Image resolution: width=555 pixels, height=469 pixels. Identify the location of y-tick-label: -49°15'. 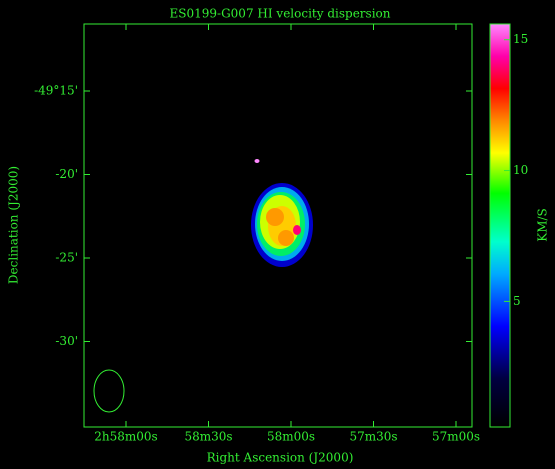
(56, 91).